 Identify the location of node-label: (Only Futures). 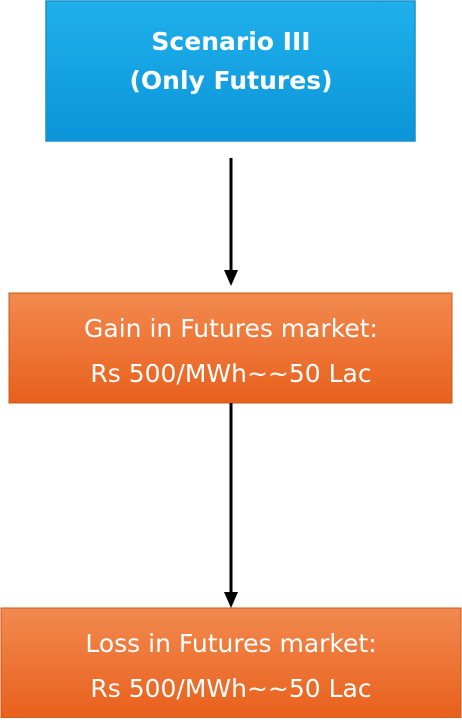
(230, 80).